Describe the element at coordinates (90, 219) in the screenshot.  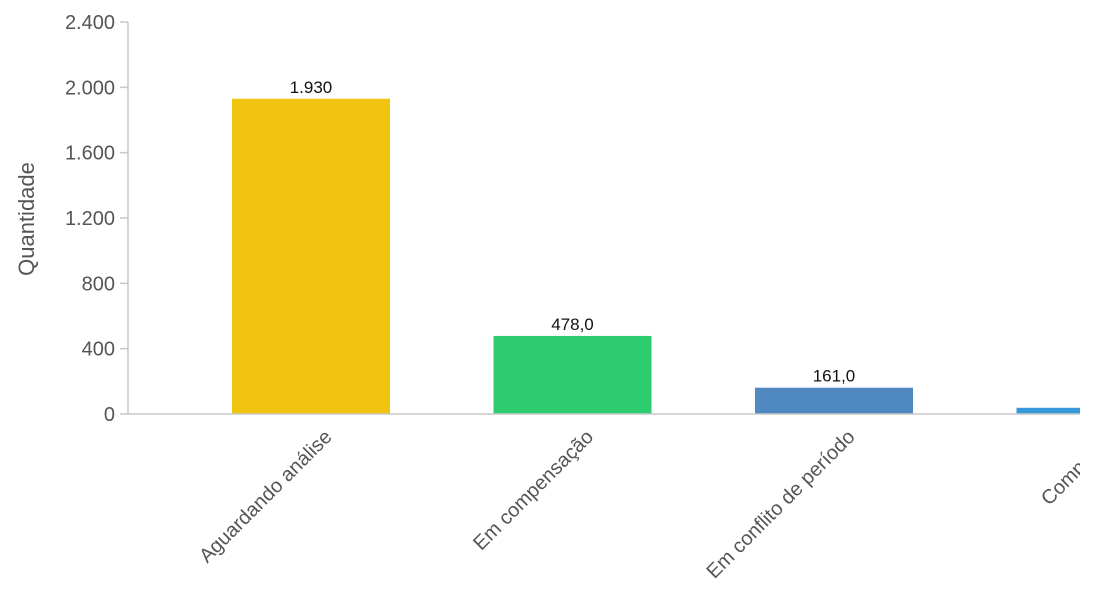
I see `y-tick-label: 1.200` at that location.